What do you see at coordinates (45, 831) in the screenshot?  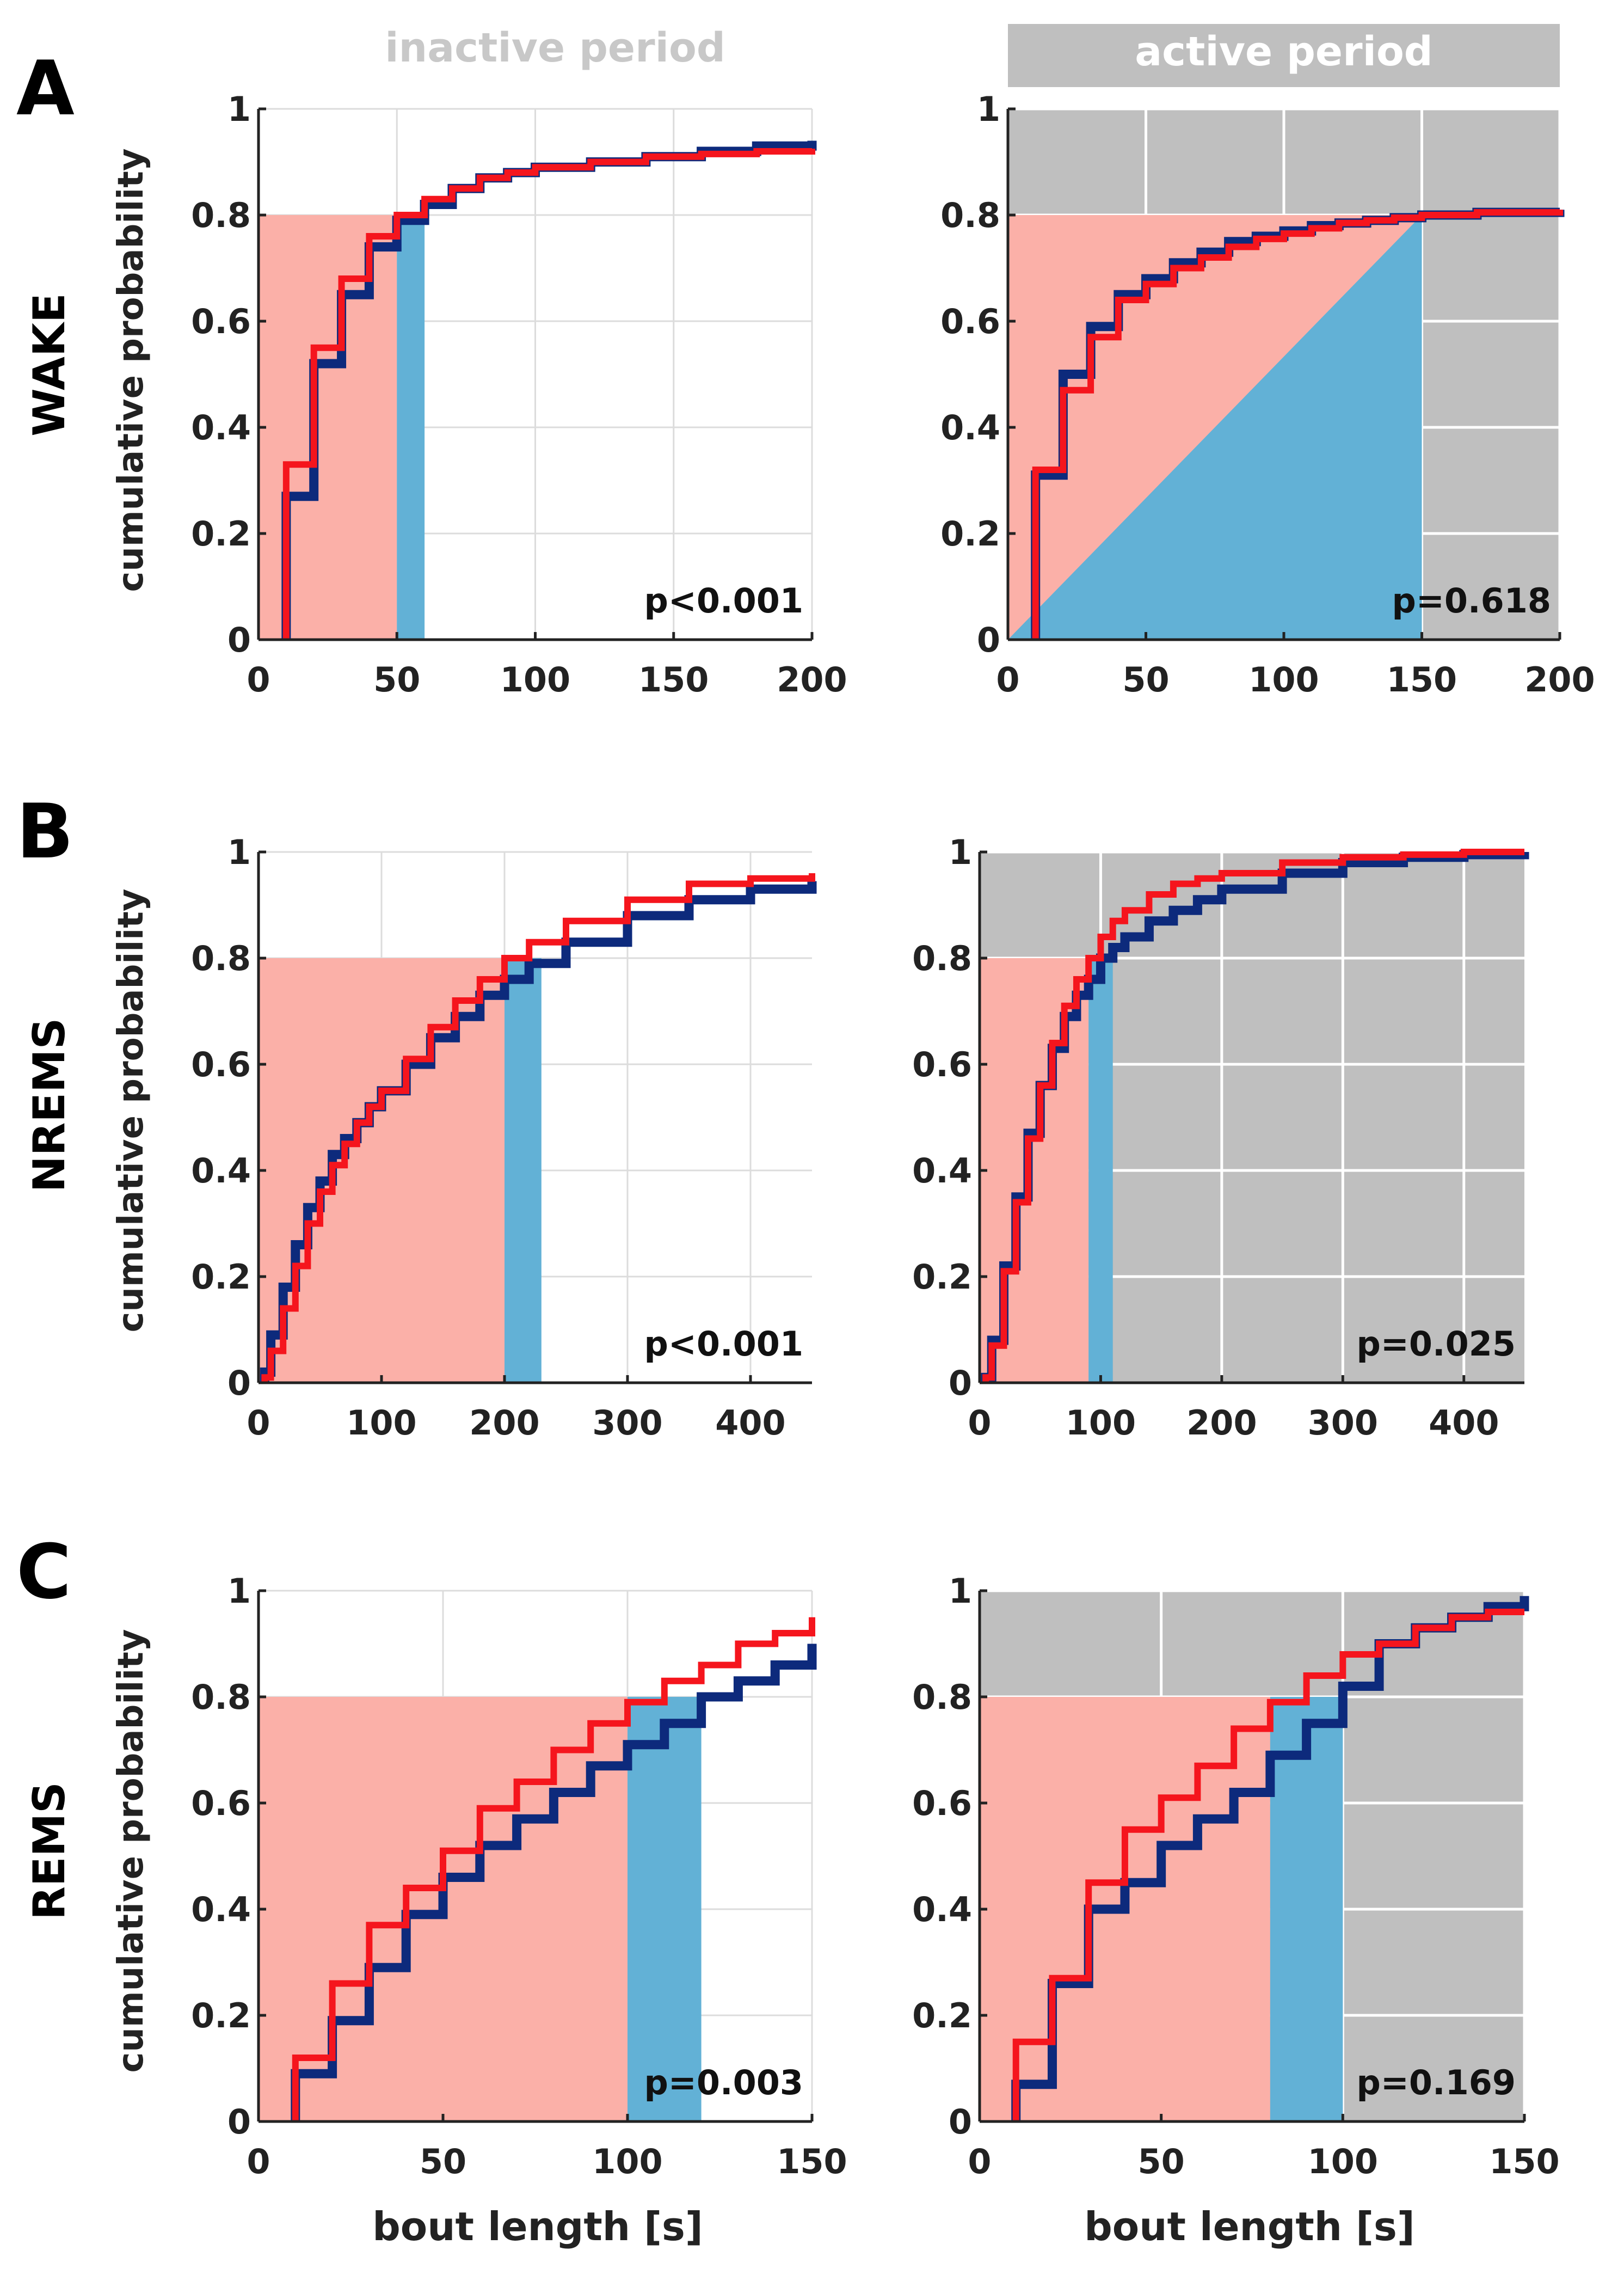 I see `row-letter-b: B` at bounding box center [45, 831].